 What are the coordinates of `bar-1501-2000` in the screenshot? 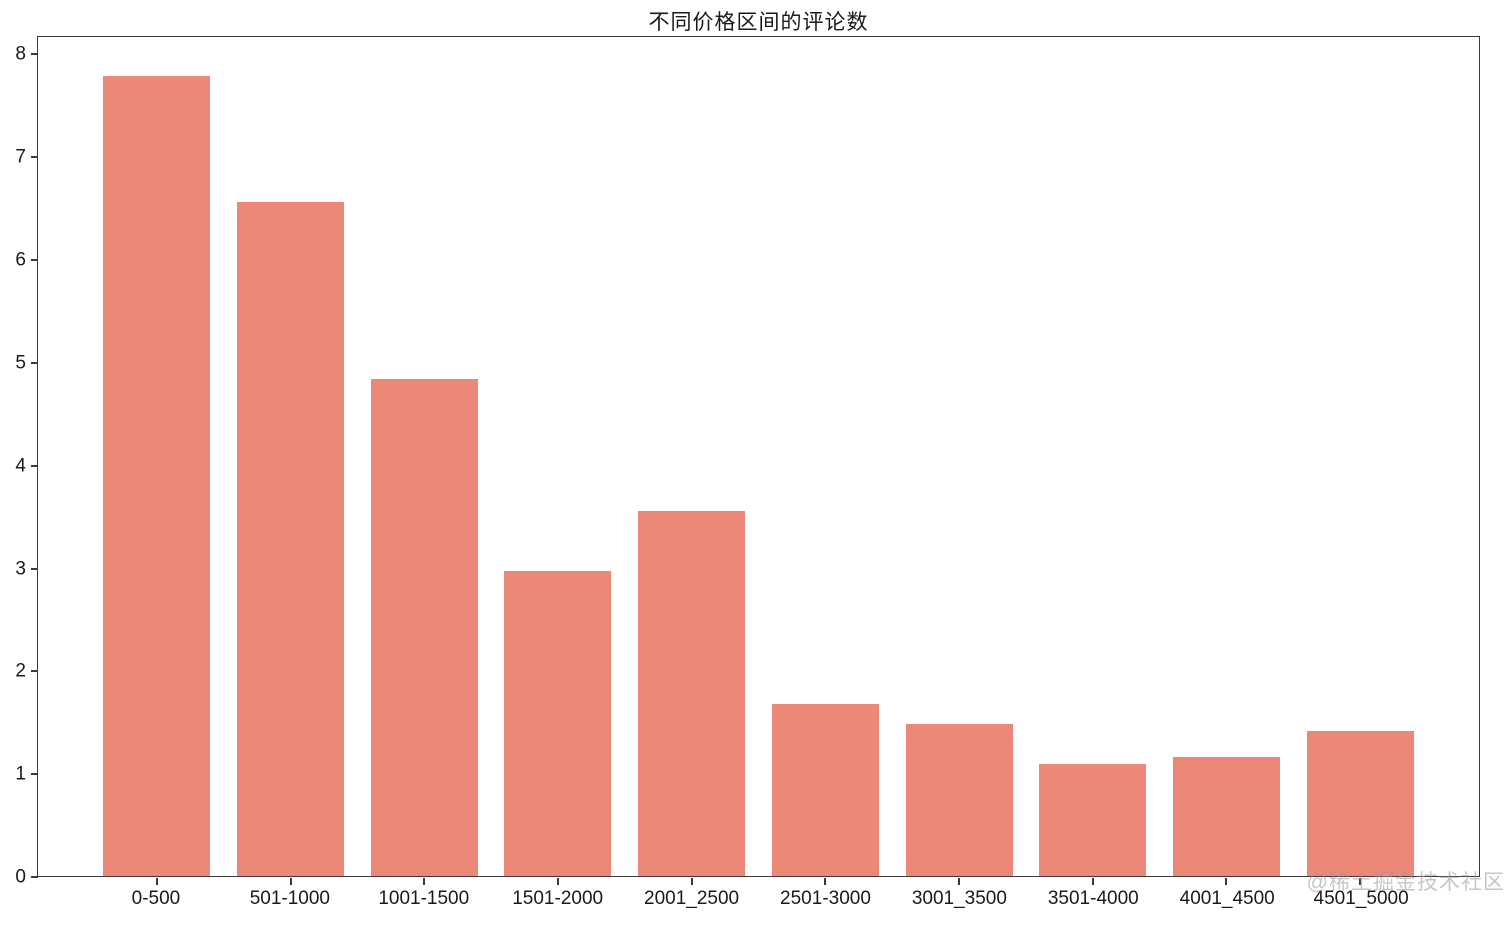 It's located at (558, 723).